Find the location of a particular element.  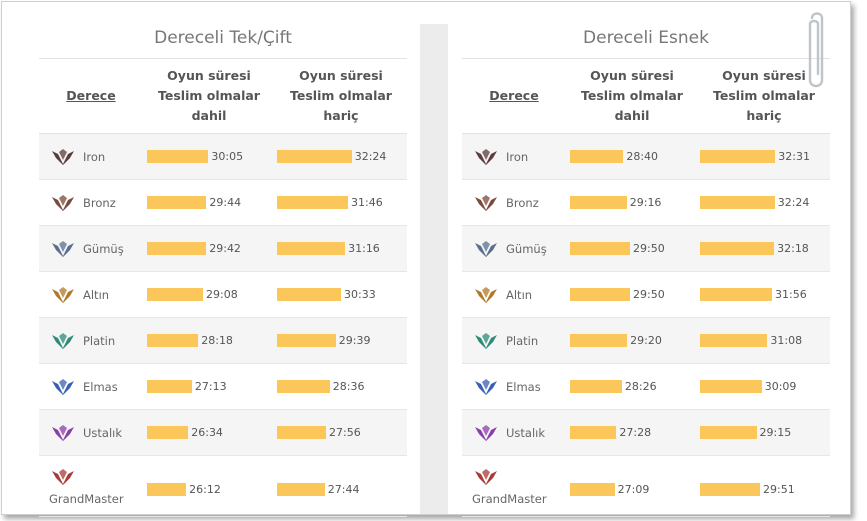

data-label: 31:46 is located at coordinates (367, 202).